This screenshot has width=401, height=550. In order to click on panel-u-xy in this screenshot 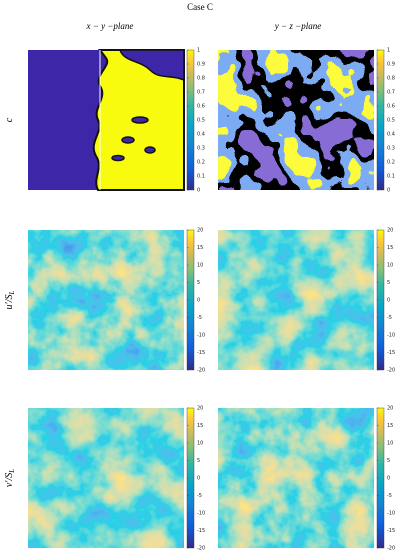, I will do `click(106, 300)`.